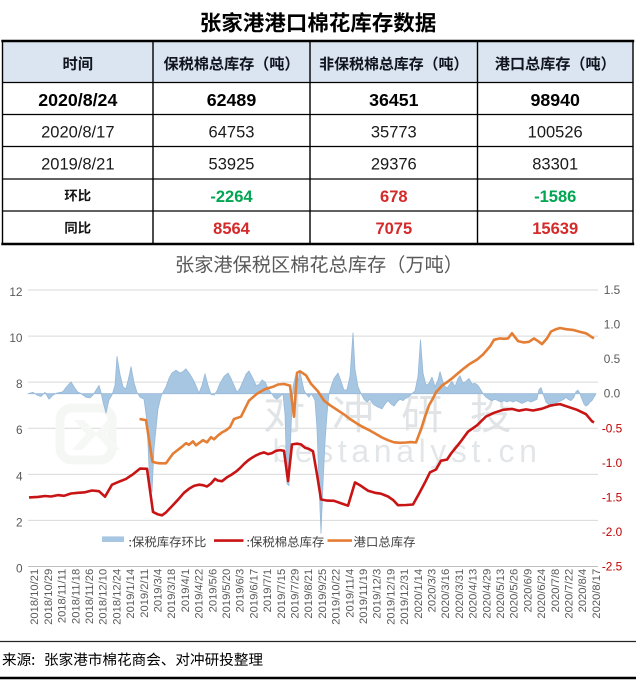 The image size is (636, 680). I want to click on svg-text: 2019/7/1, so click(268, 591).